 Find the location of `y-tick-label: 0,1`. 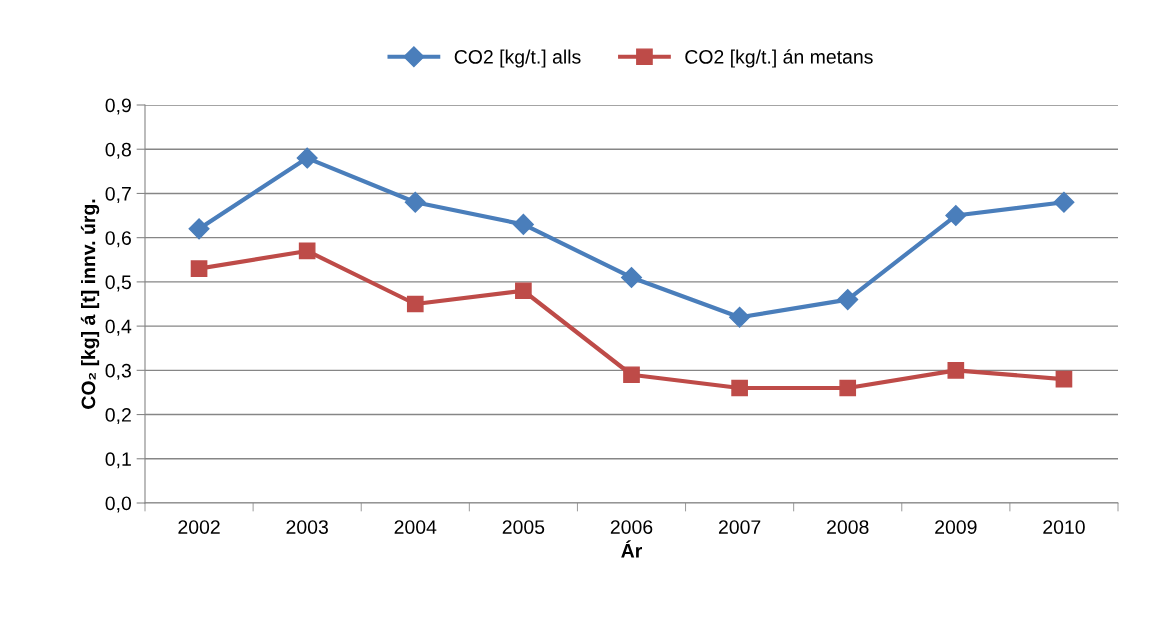

y-tick-label: 0,1 is located at coordinates (118, 460).